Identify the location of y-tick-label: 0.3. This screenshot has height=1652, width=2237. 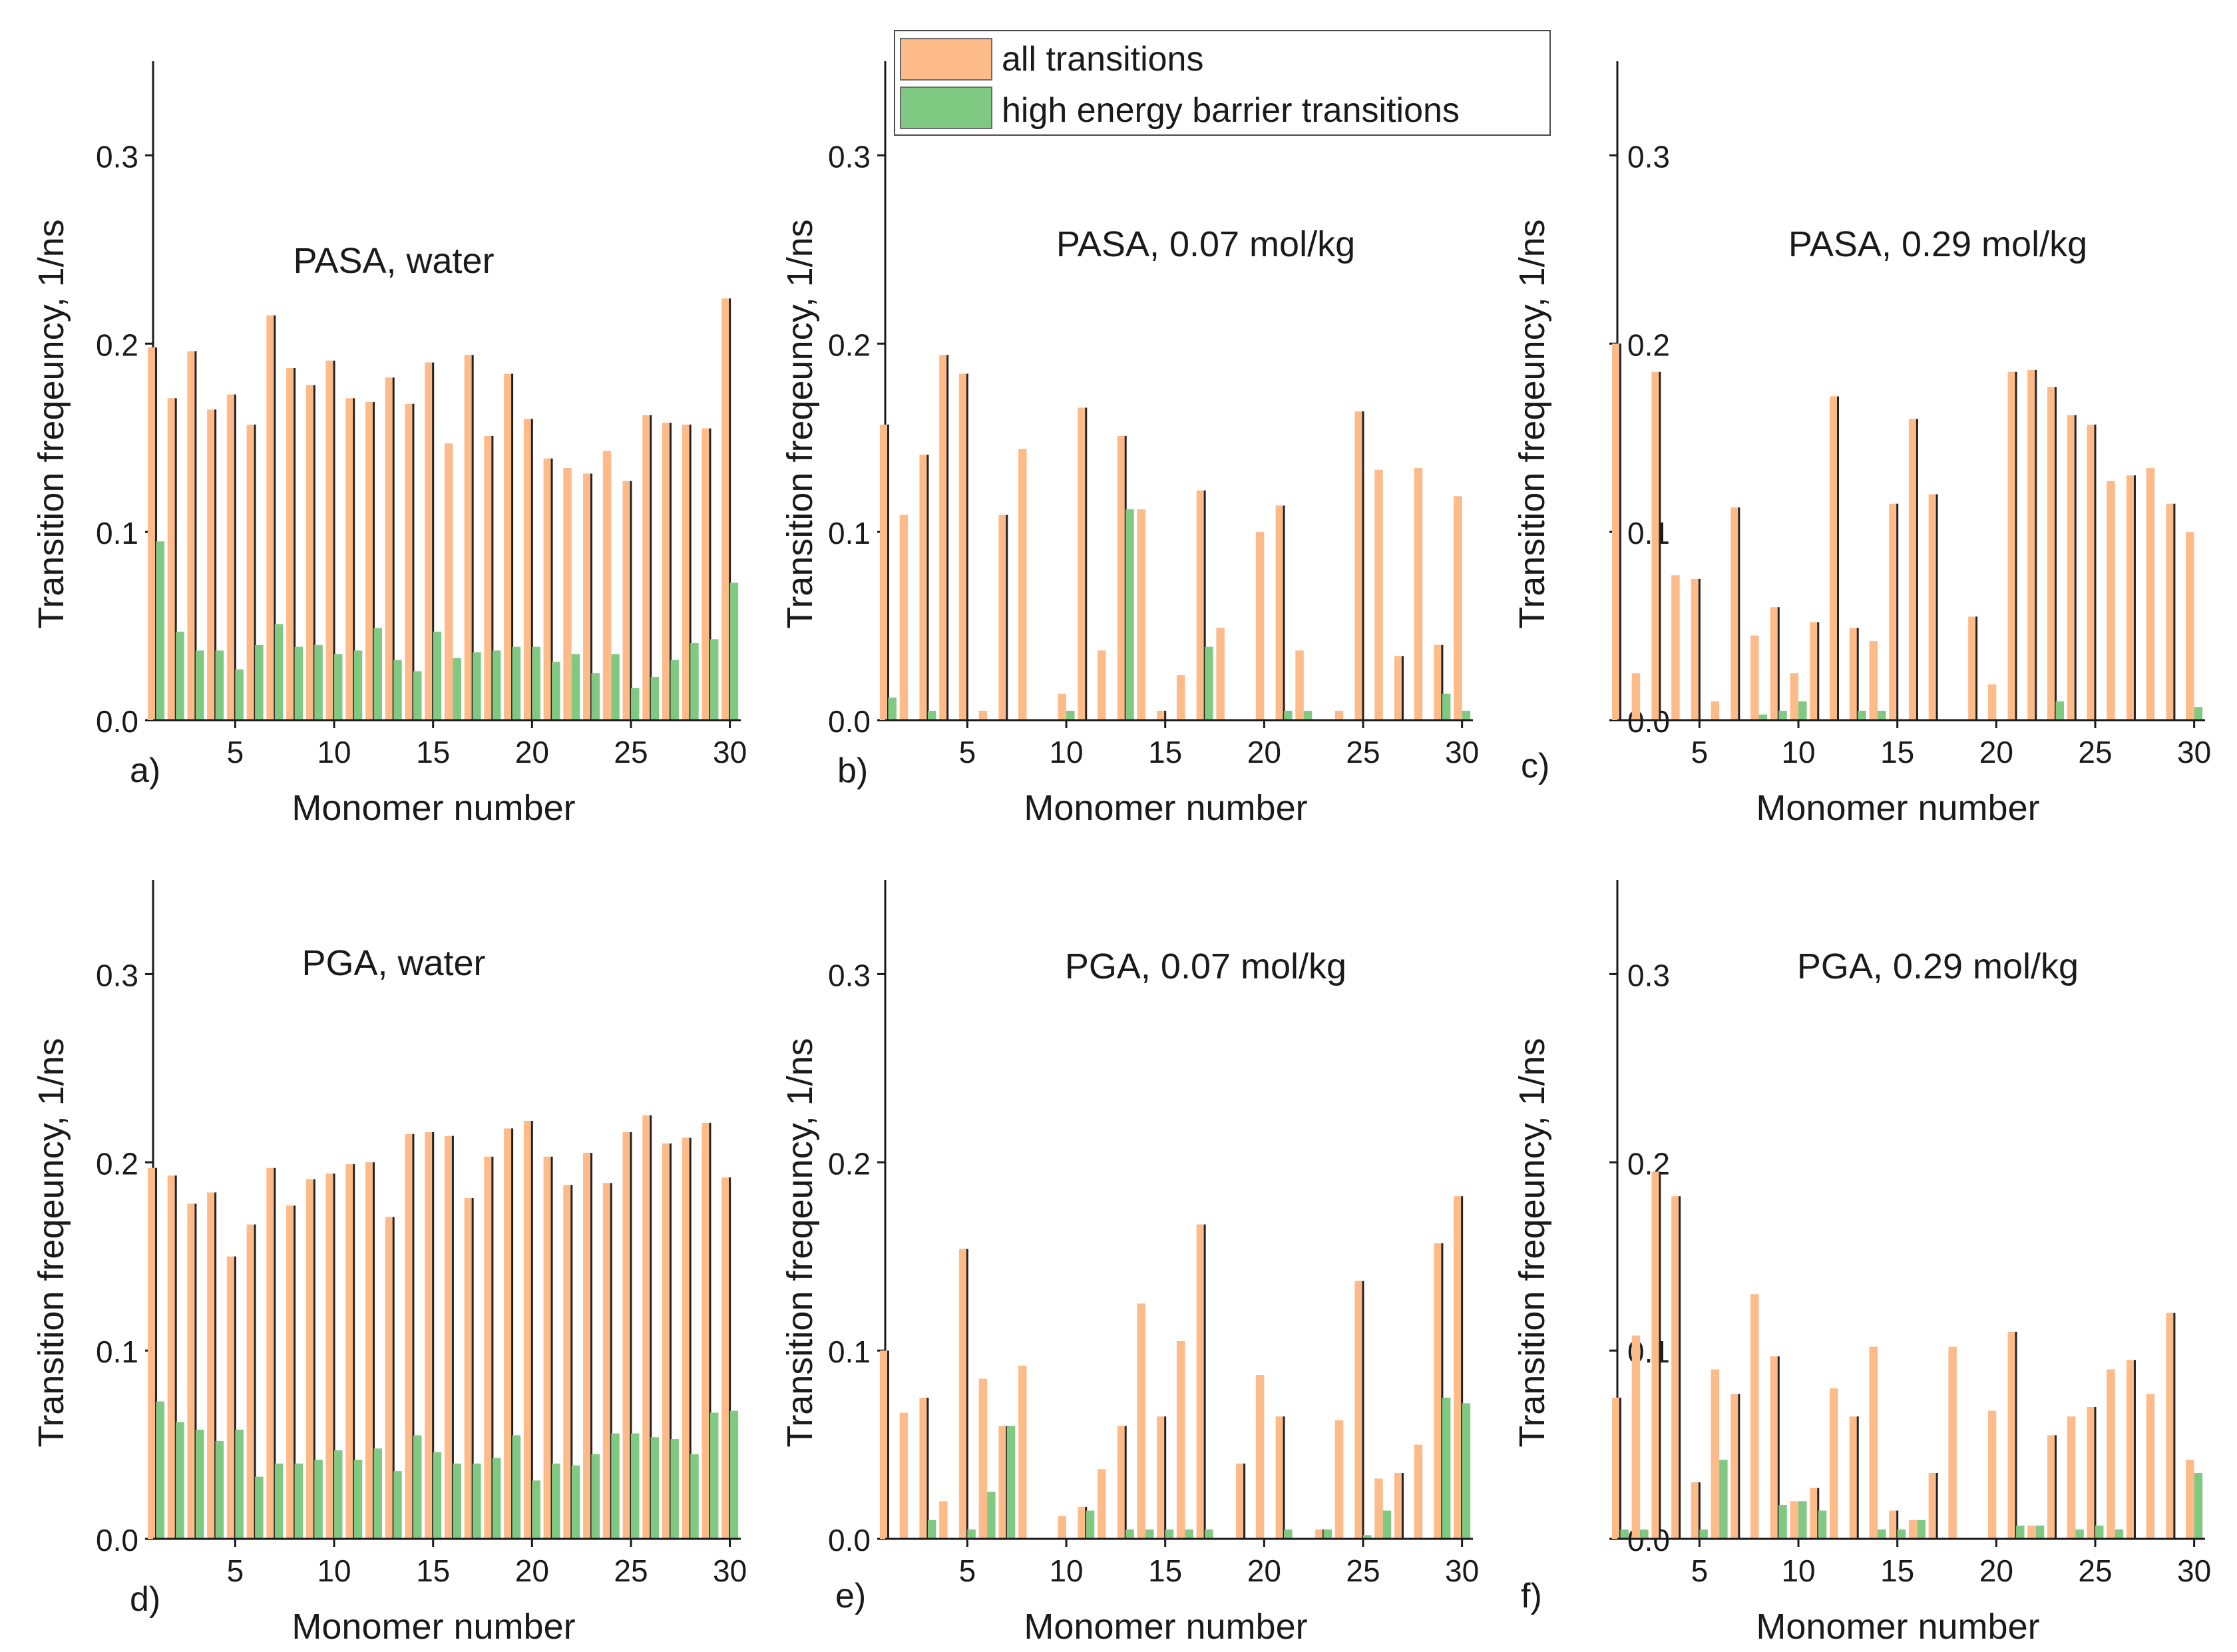
(117, 156).